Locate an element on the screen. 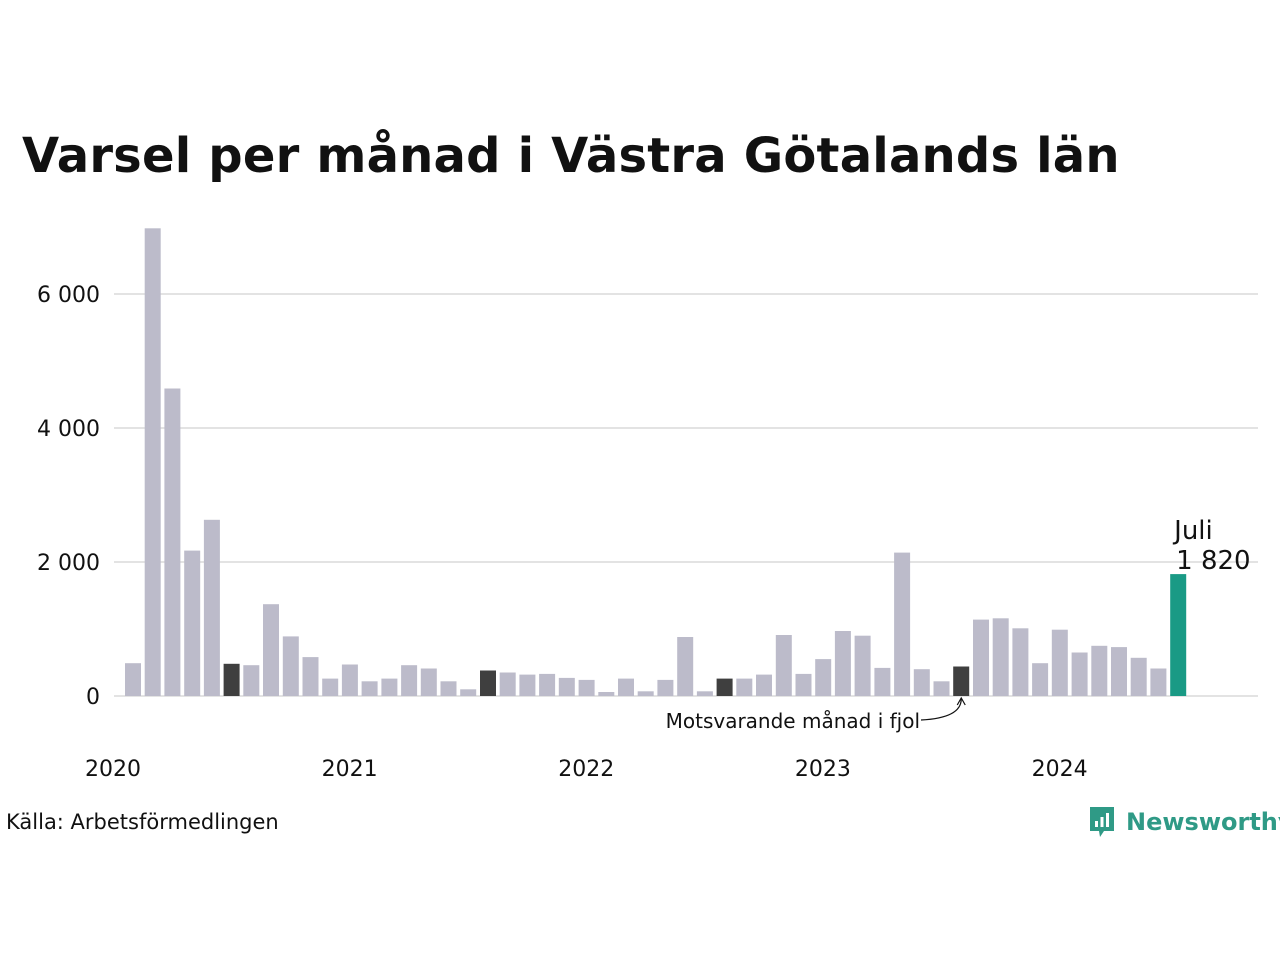 This screenshot has width=1280, height=960. x-axis-ticks: 2020 2021 2022 2023 2024 is located at coordinates (586, 769).